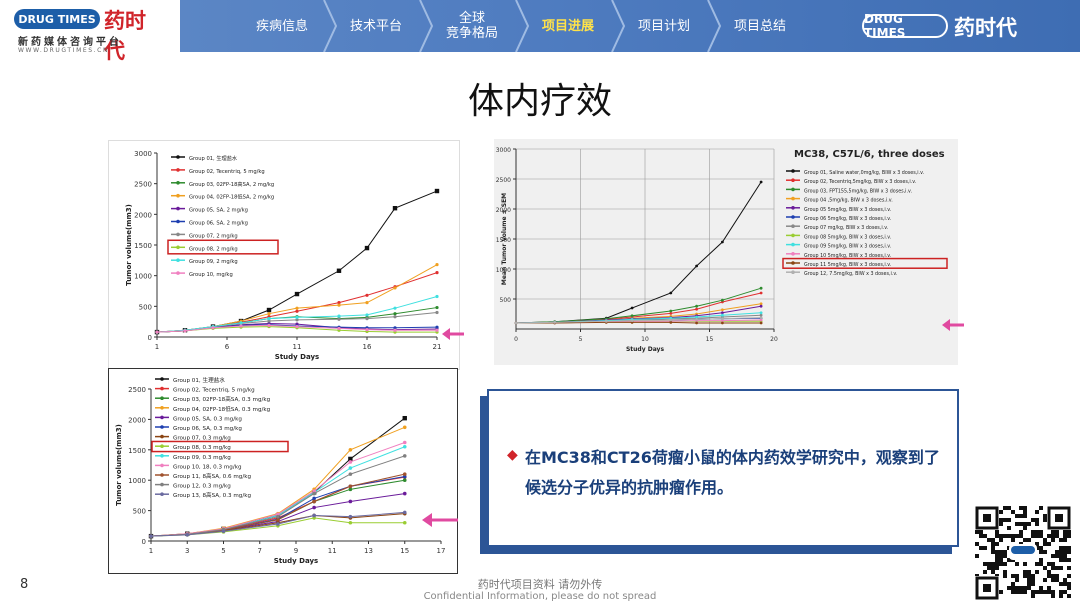  Describe the element at coordinates (227, 347) in the screenshot. I see `x-tick-label: 6` at that location.